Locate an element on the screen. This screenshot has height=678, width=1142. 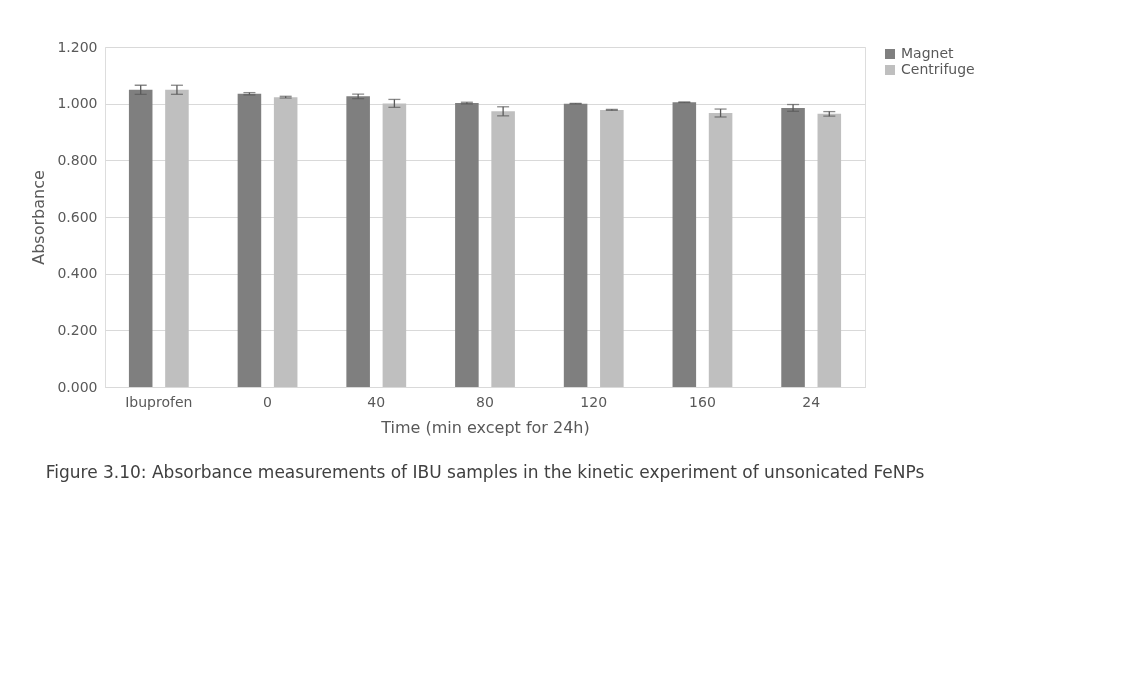
y-axis-title: Absorbance is located at coordinates (39, 217).